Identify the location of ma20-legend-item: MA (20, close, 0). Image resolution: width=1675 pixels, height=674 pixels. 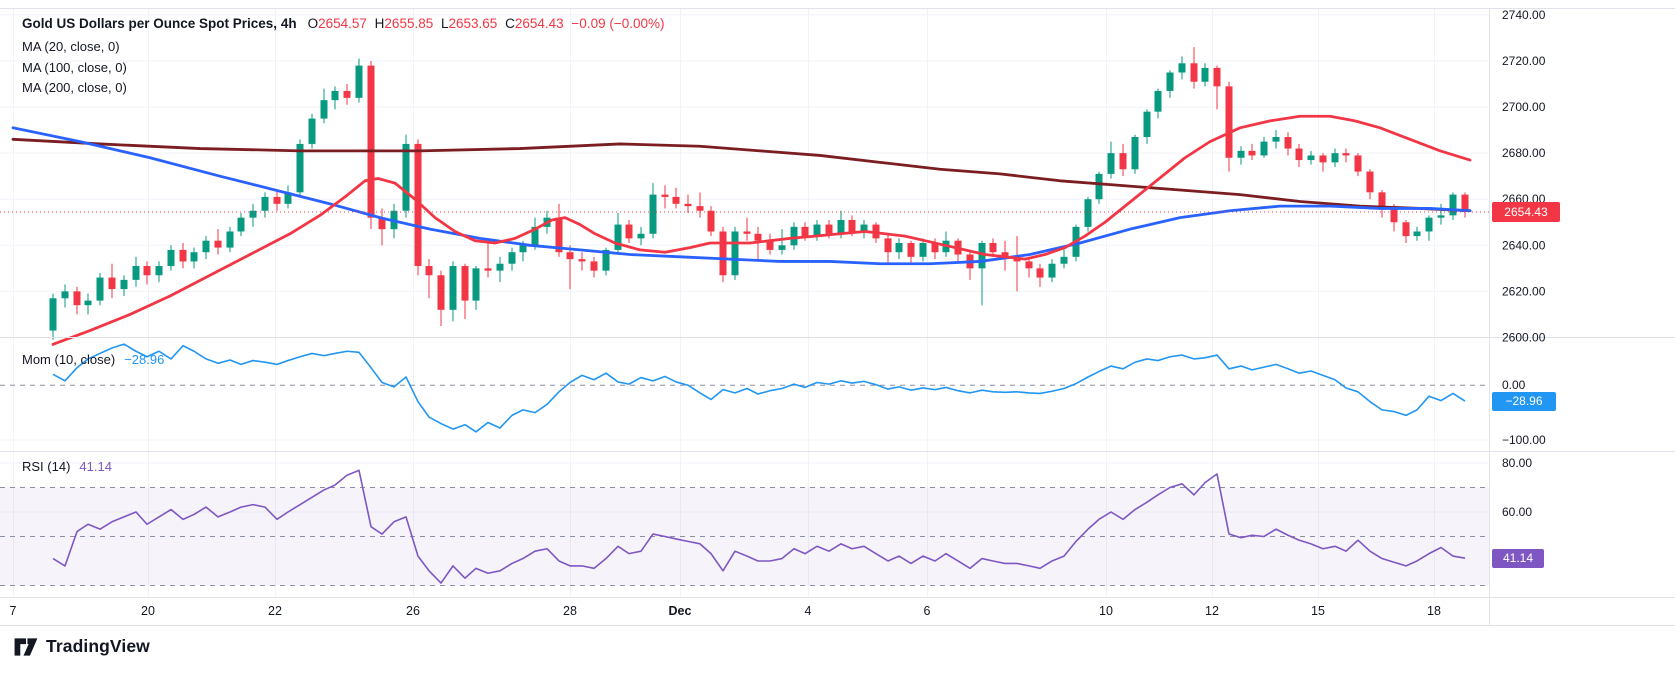
(343, 47).